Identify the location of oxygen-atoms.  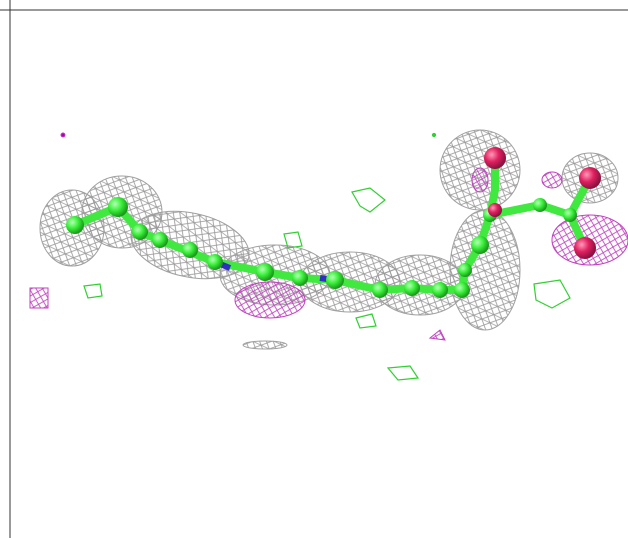
(542, 203).